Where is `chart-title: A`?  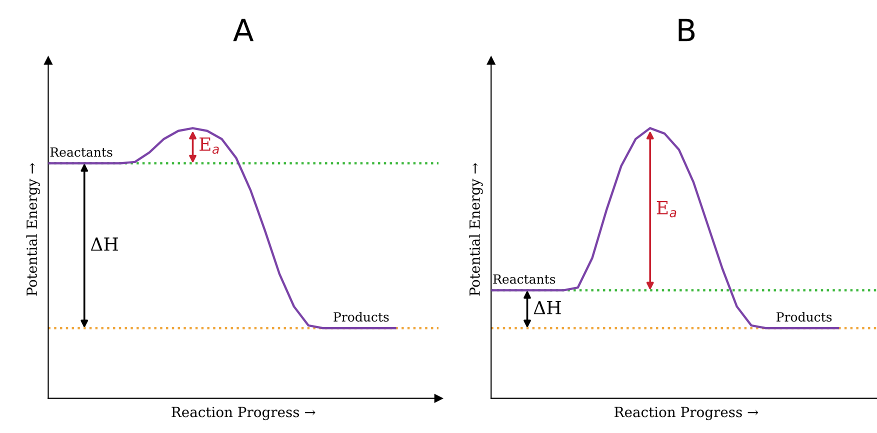 chart-title: A is located at coordinates (243, 30).